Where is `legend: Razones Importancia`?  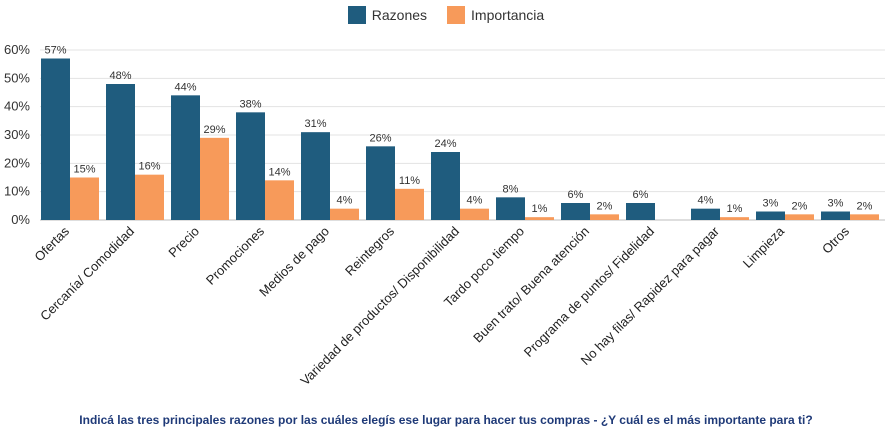
legend: Razones Importancia is located at coordinates (446, 15).